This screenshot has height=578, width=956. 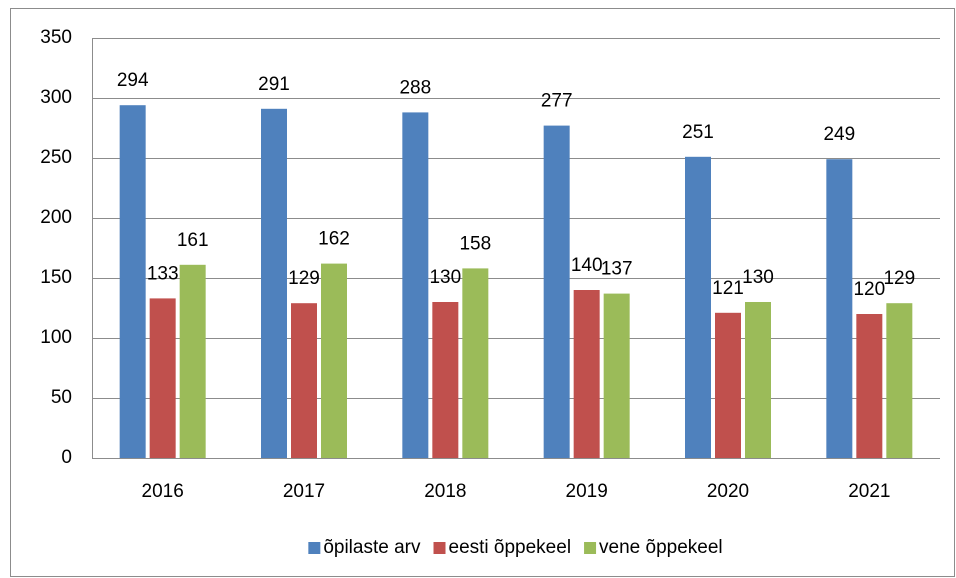 What do you see at coordinates (475, 243) in the screenshot?
I see `data-label: 158` at bounding box center [475, 243].